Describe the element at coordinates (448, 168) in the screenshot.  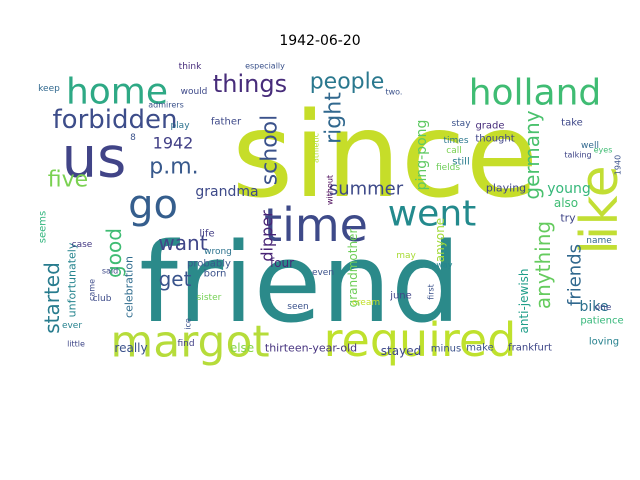
I see `cloud-word: fields` at that location.